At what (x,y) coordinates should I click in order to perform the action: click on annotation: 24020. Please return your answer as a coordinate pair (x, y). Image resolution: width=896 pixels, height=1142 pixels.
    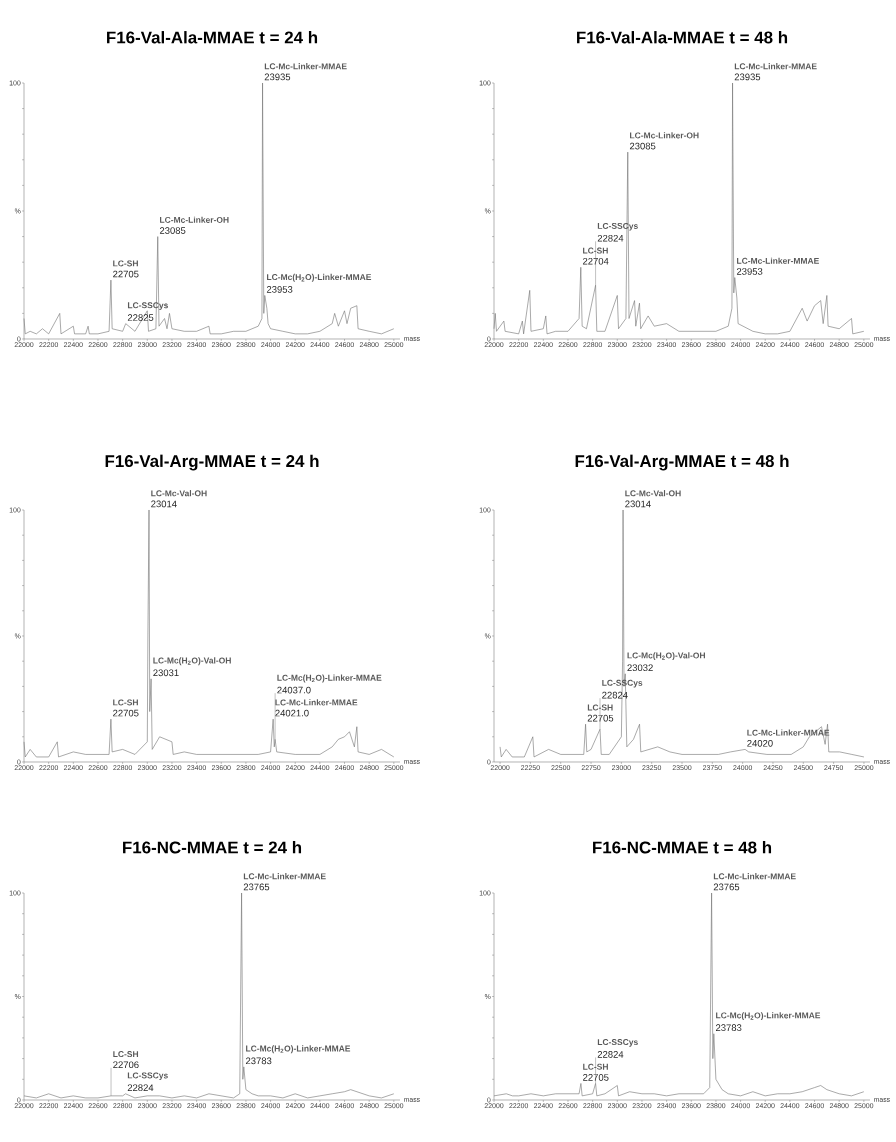
    Looking at the image, I should click on (760, 743).